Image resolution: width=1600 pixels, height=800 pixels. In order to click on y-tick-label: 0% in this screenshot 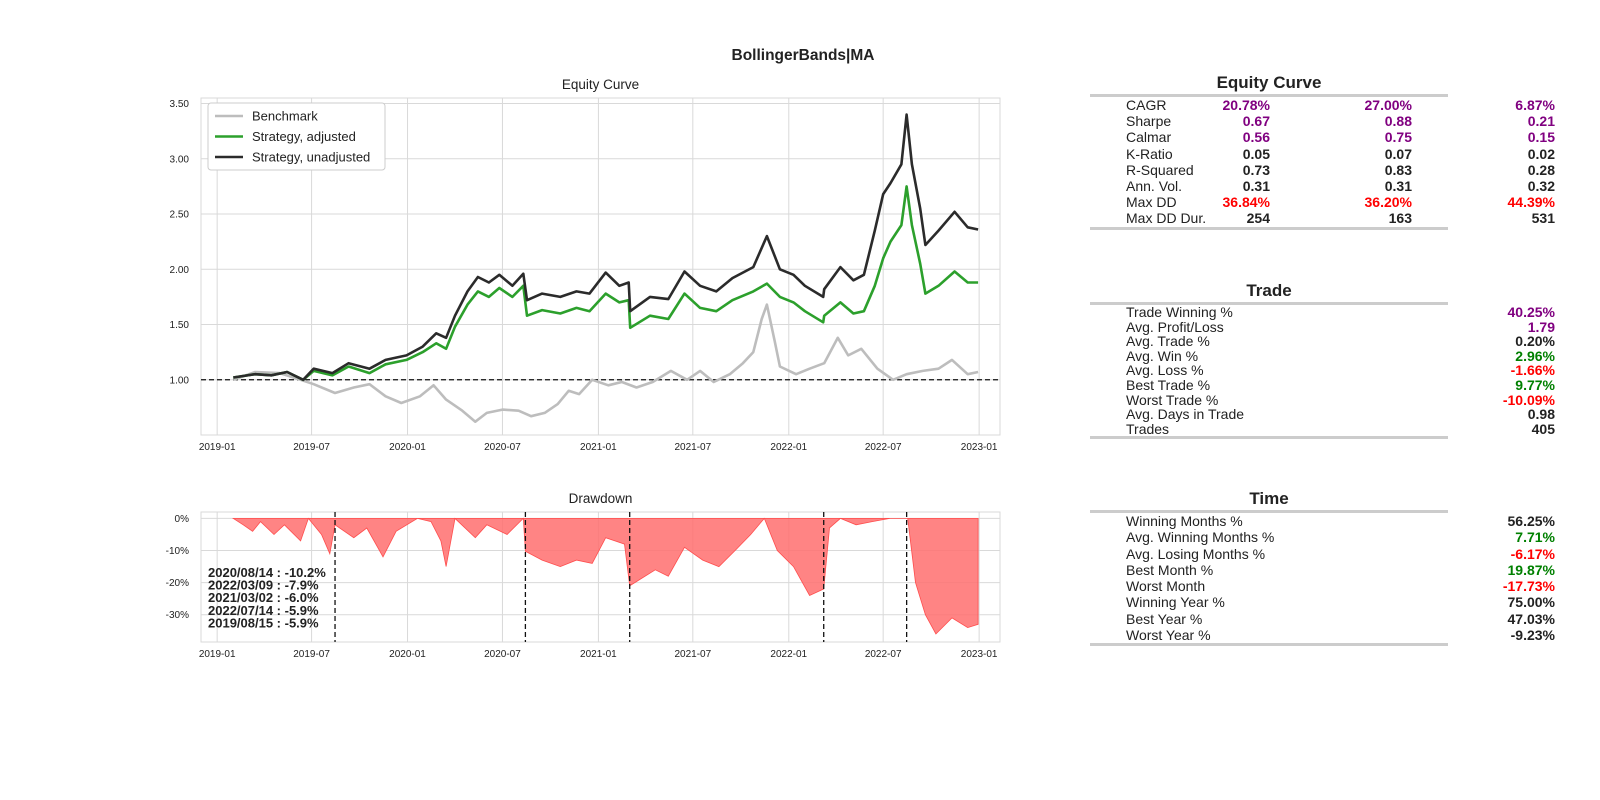, I will do `click(182, 519)`.